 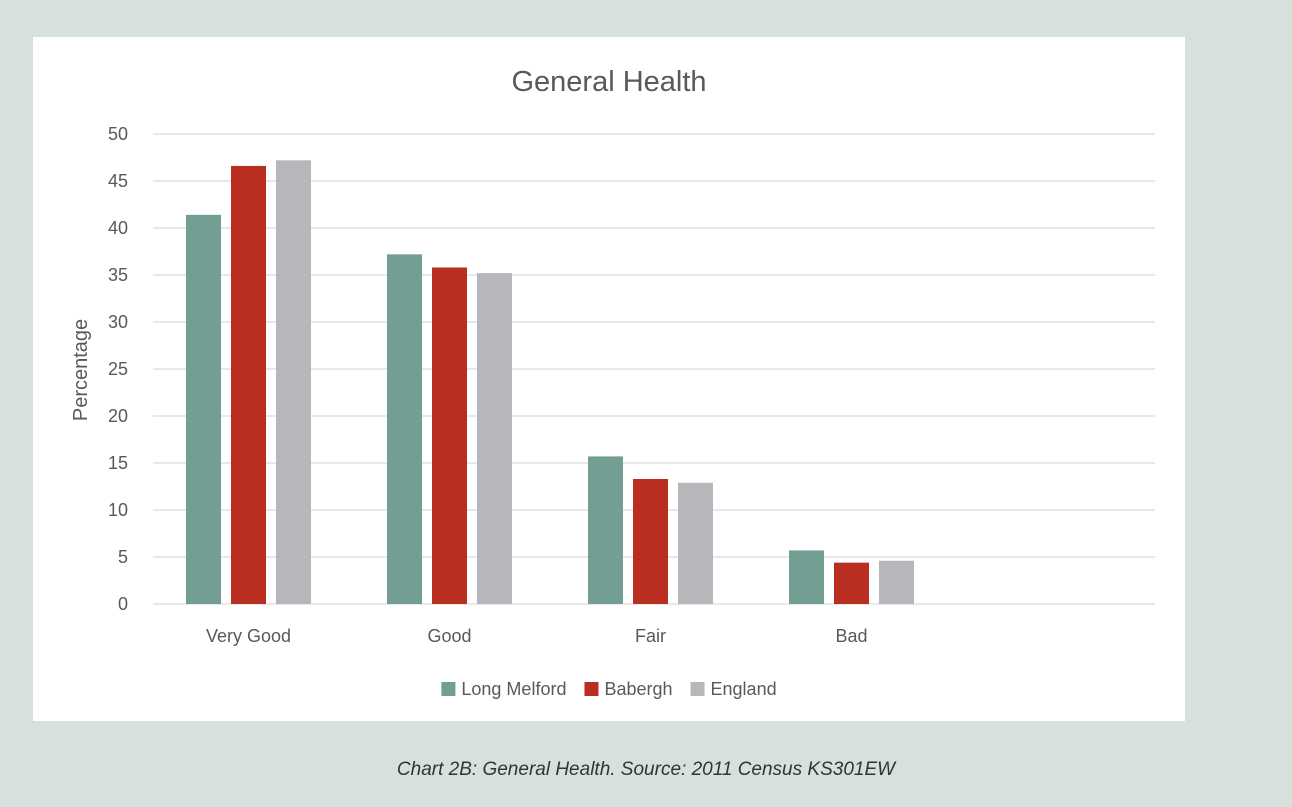 What do you see at coordinates (118, 463) in the screenshot?
I see `y-tick-label: 15` at bounding box center [118, 463].